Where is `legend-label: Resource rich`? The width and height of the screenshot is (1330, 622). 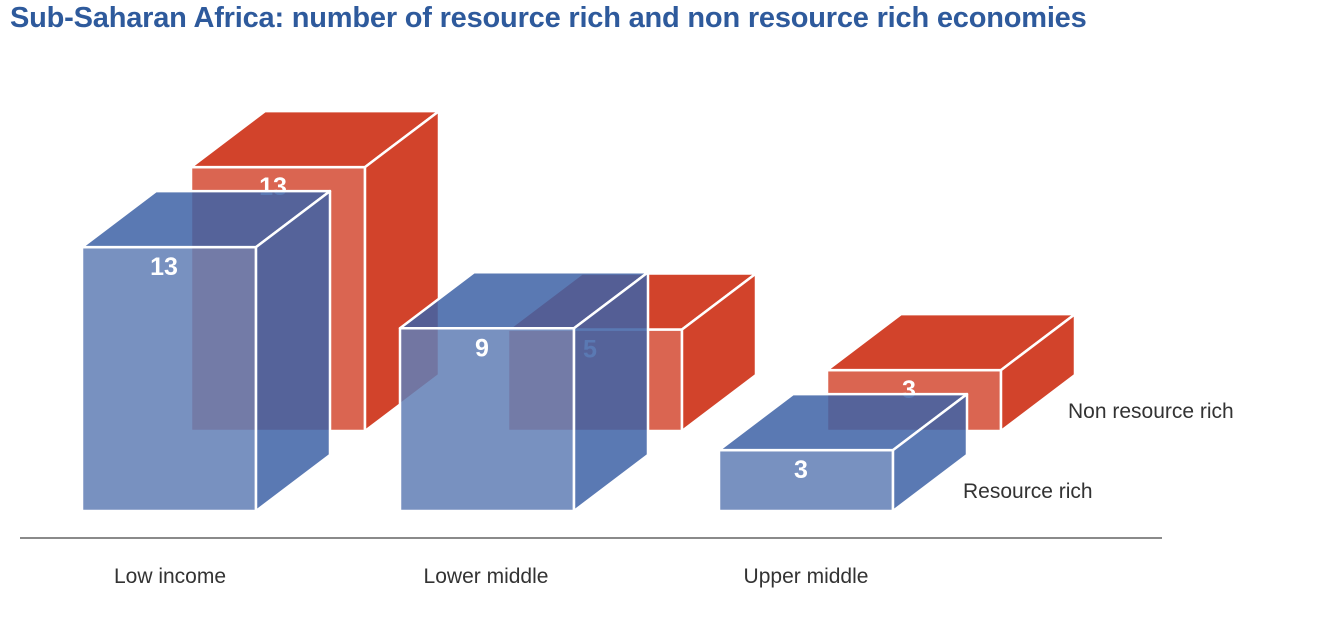 legend-label: Resource rich is located at coordinates (1028, 491).